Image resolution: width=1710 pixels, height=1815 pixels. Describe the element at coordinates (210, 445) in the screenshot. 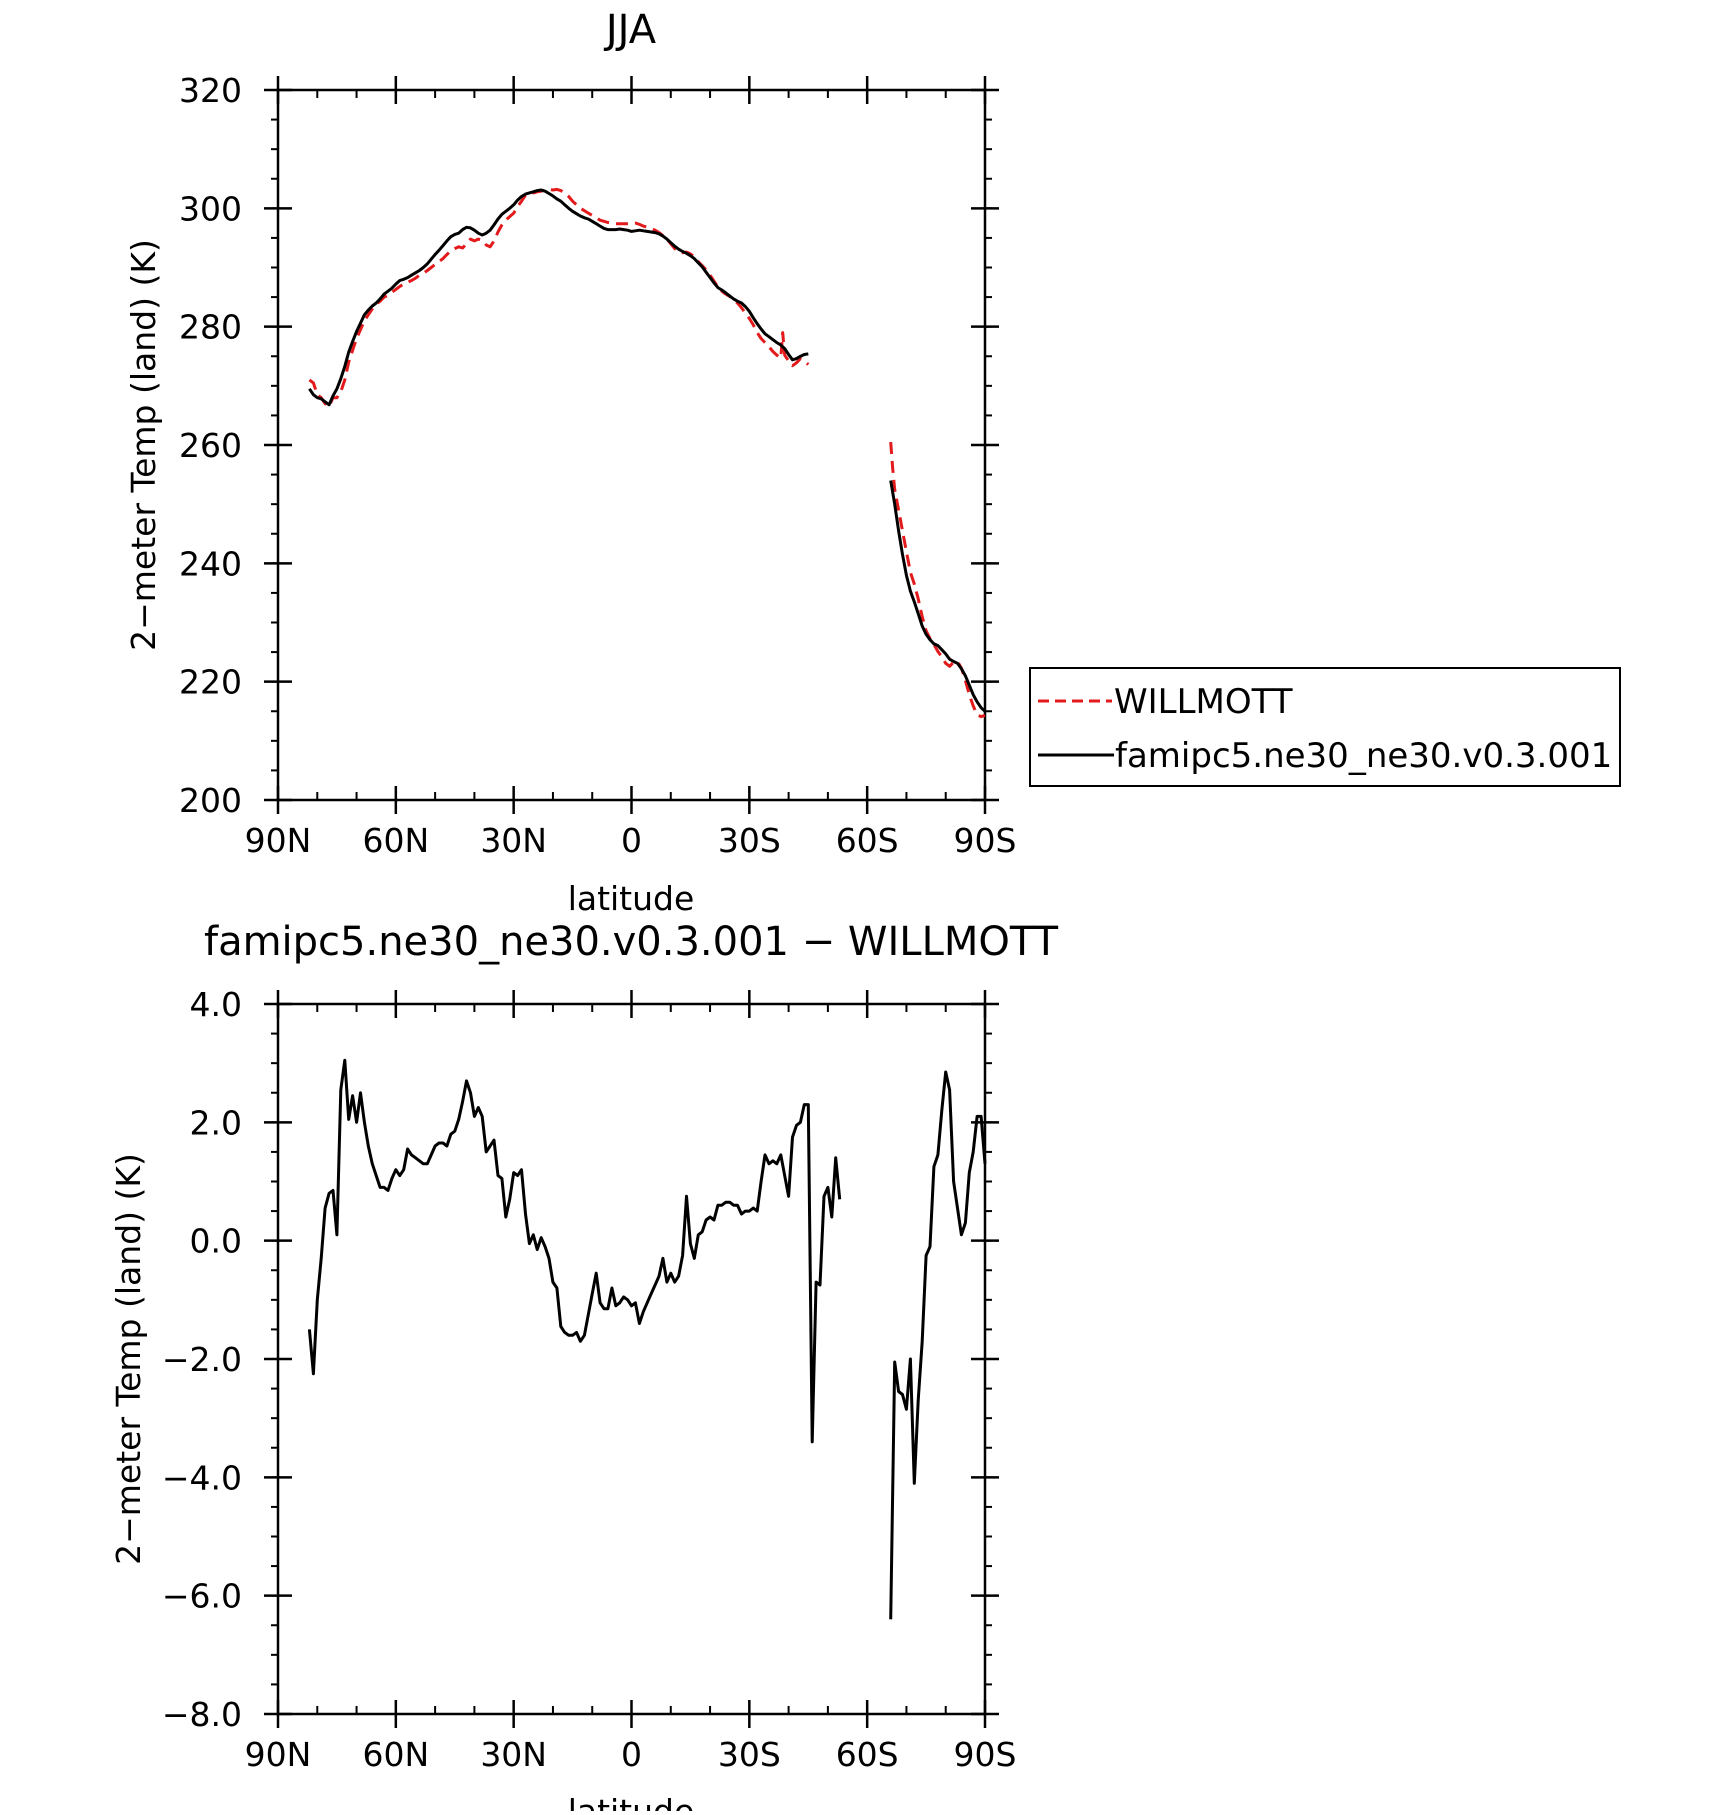

I see `top-y-tick-label: 260` at that location.